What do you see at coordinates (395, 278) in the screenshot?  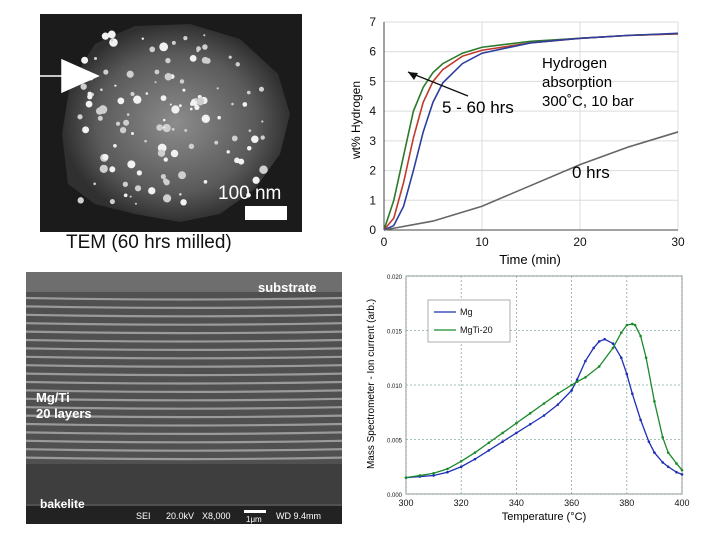 I see `desorption-y-tick: 0.020` at bounding box center [395, 278].